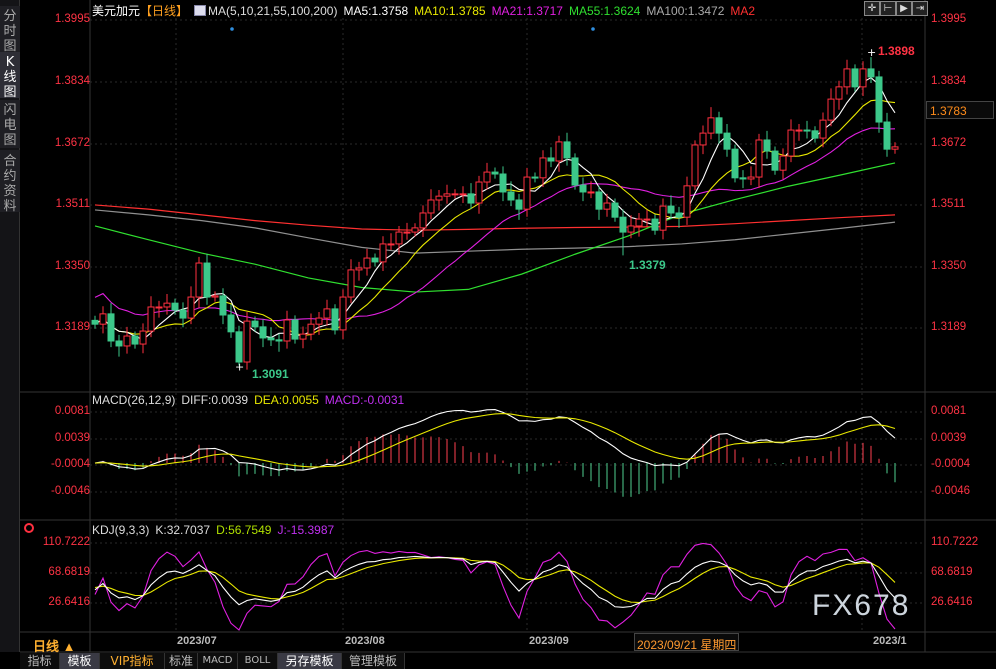 This screenshot has width=996, height=669. I want to click on ma-params: MA(5,10,21,55,100,200), so click(273, 11).